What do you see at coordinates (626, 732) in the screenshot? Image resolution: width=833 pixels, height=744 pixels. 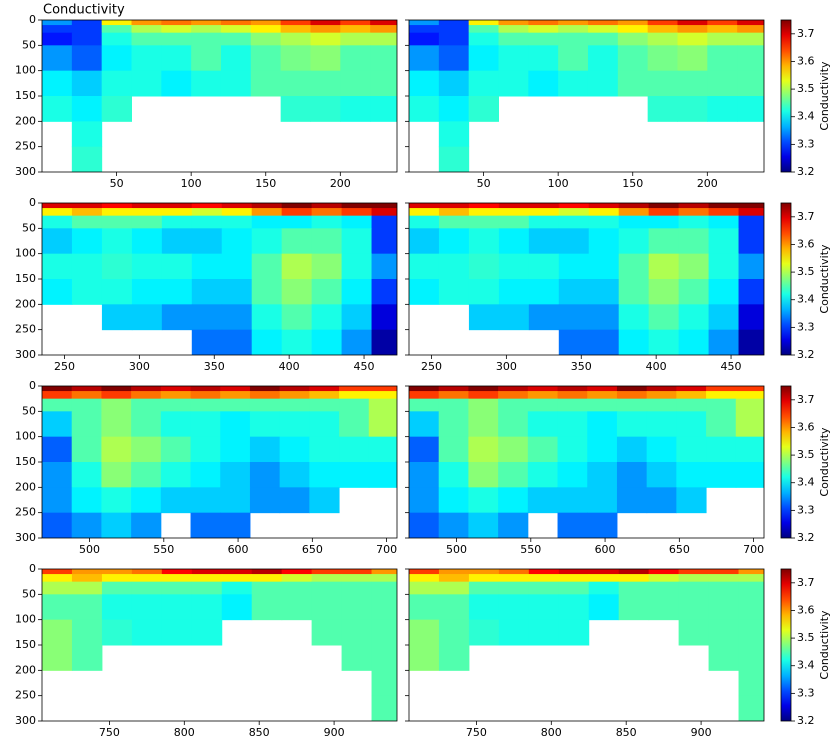 I see `x-tick-label: 850` at bounding box center [626, 732].